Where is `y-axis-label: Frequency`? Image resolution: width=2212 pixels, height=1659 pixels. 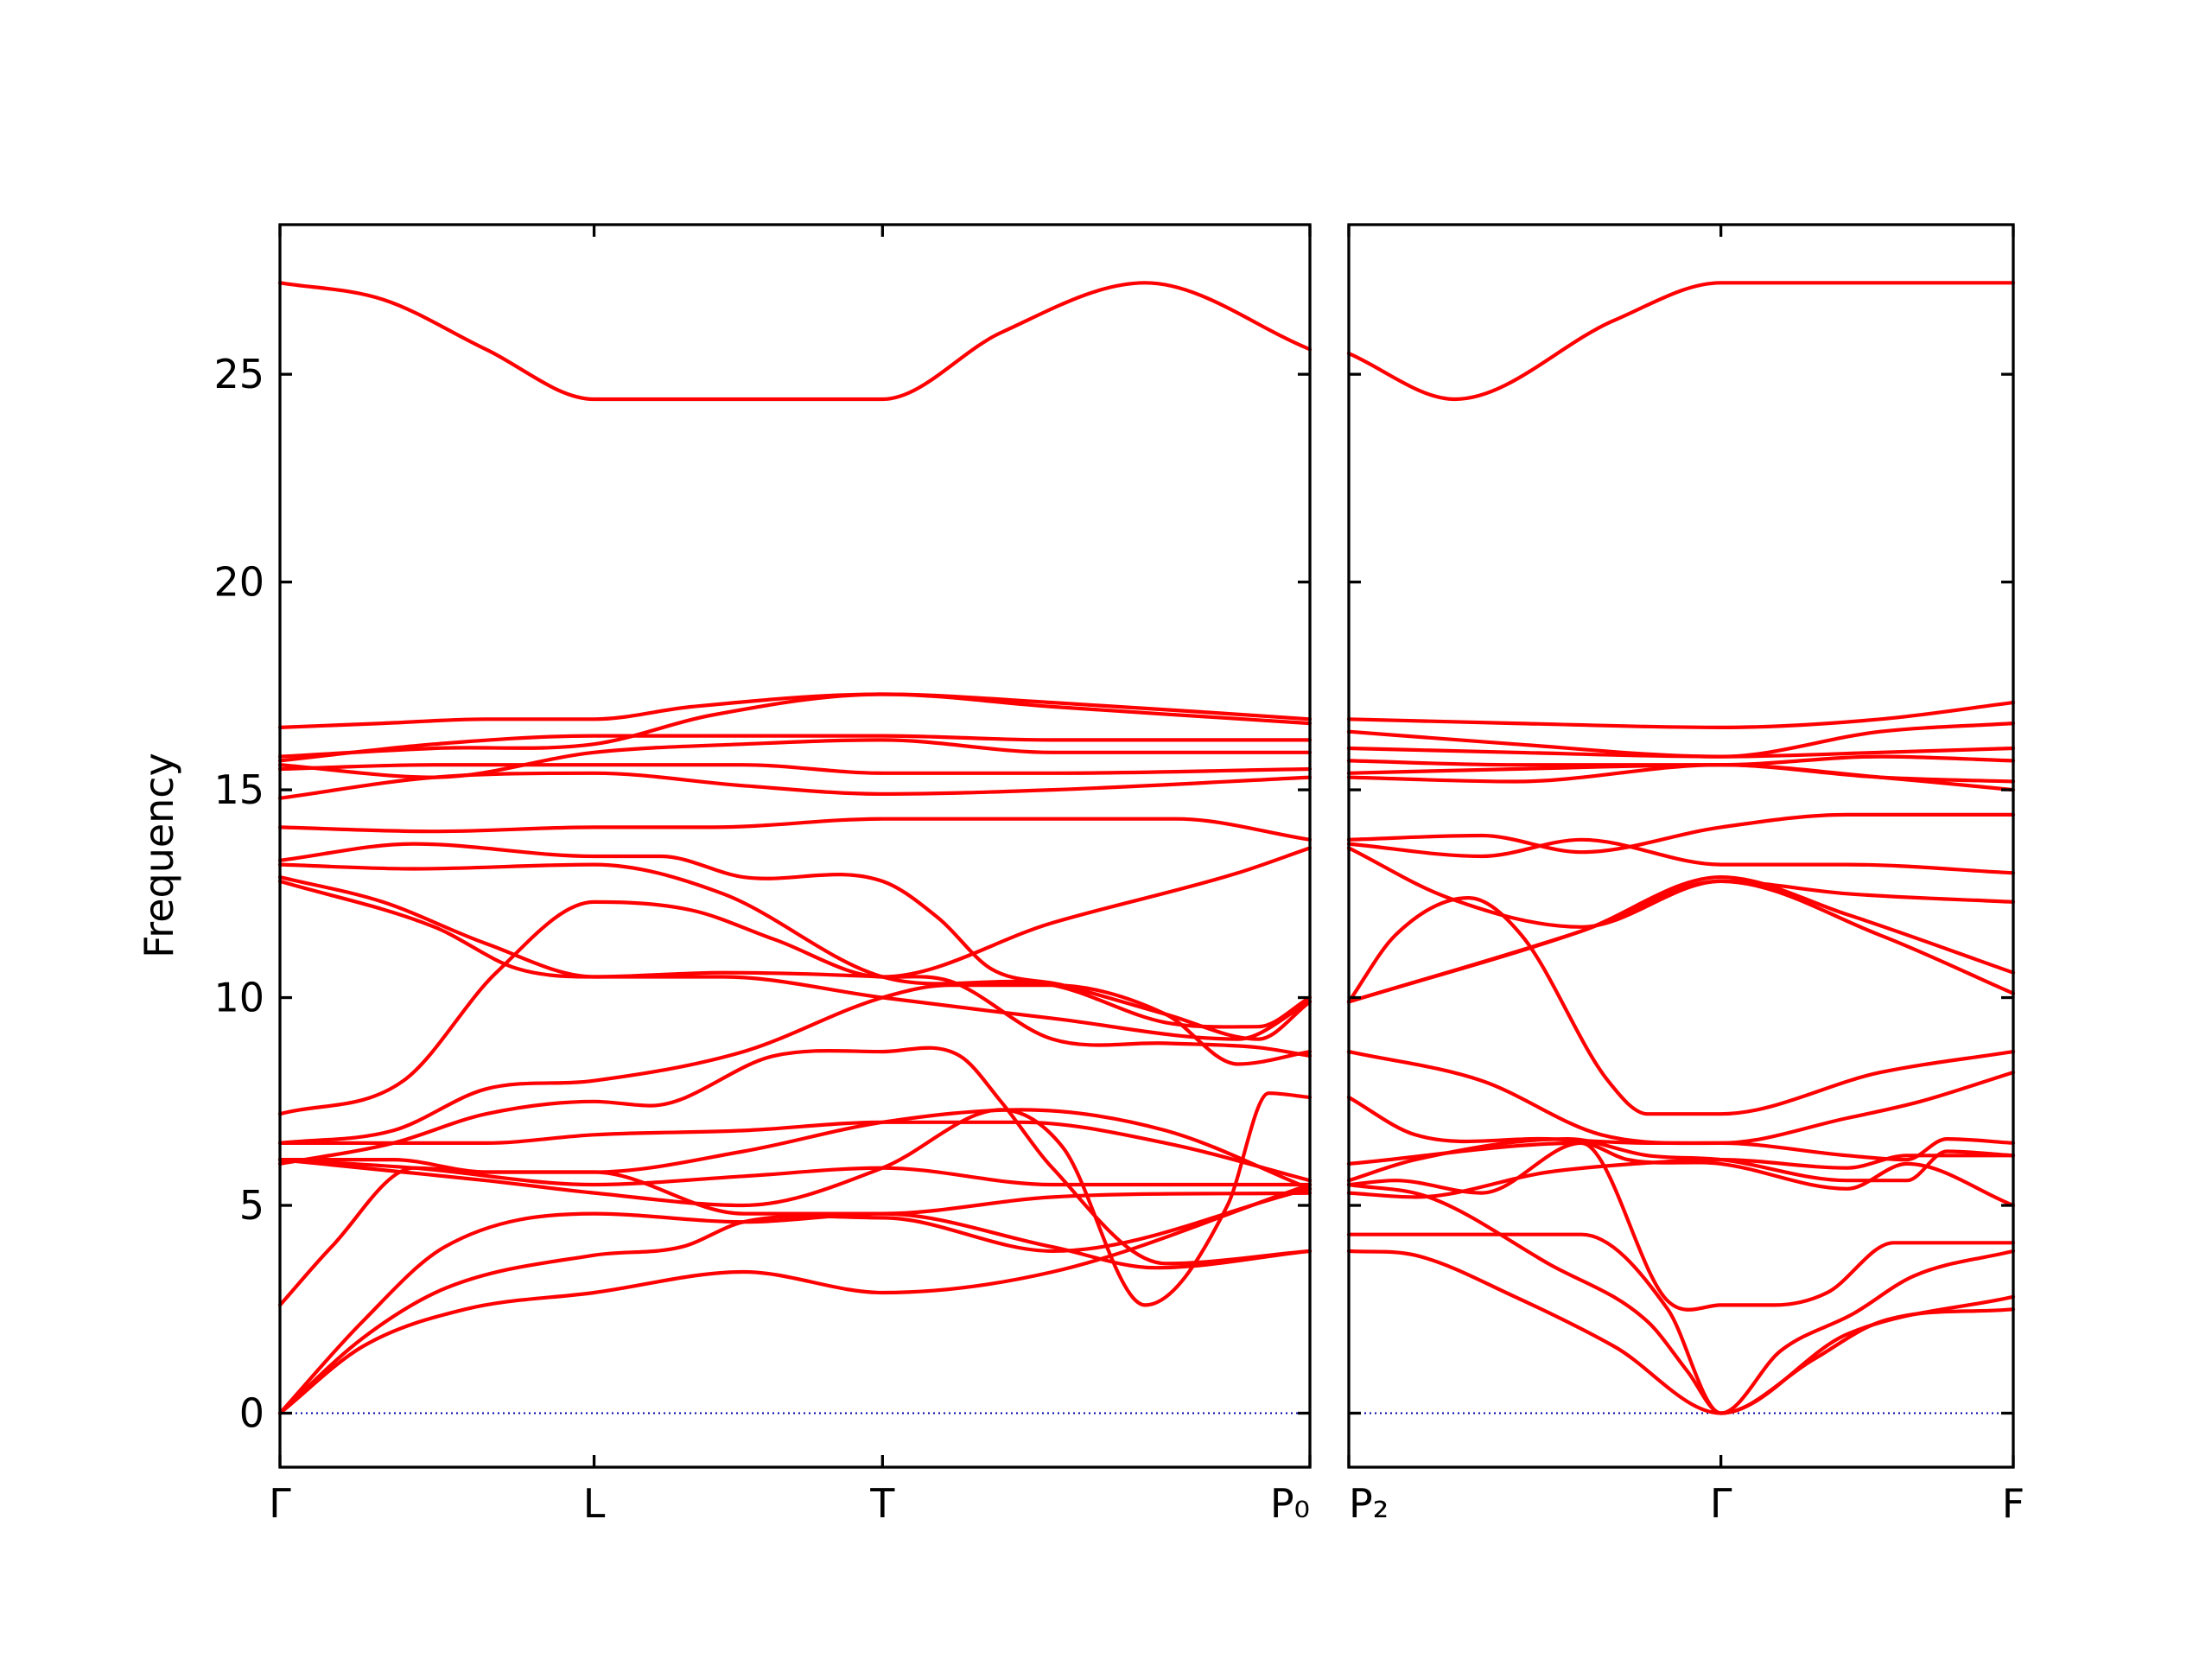 y-axis-label: Frequency is located at coordinates (159, 855).